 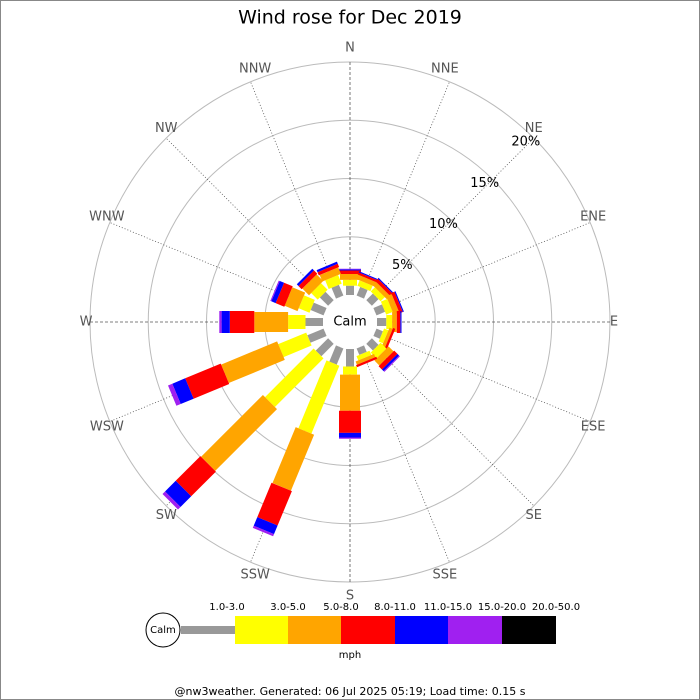 I want to click on units-label: mph, so click(x=350, y=655).